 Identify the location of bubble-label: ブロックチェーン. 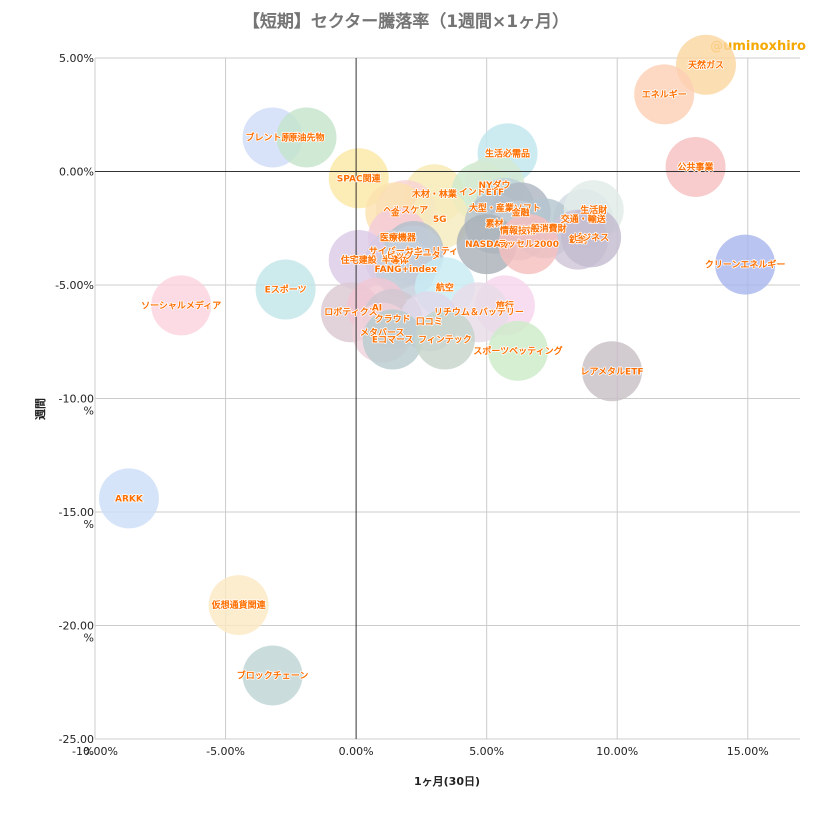
(273, 675).